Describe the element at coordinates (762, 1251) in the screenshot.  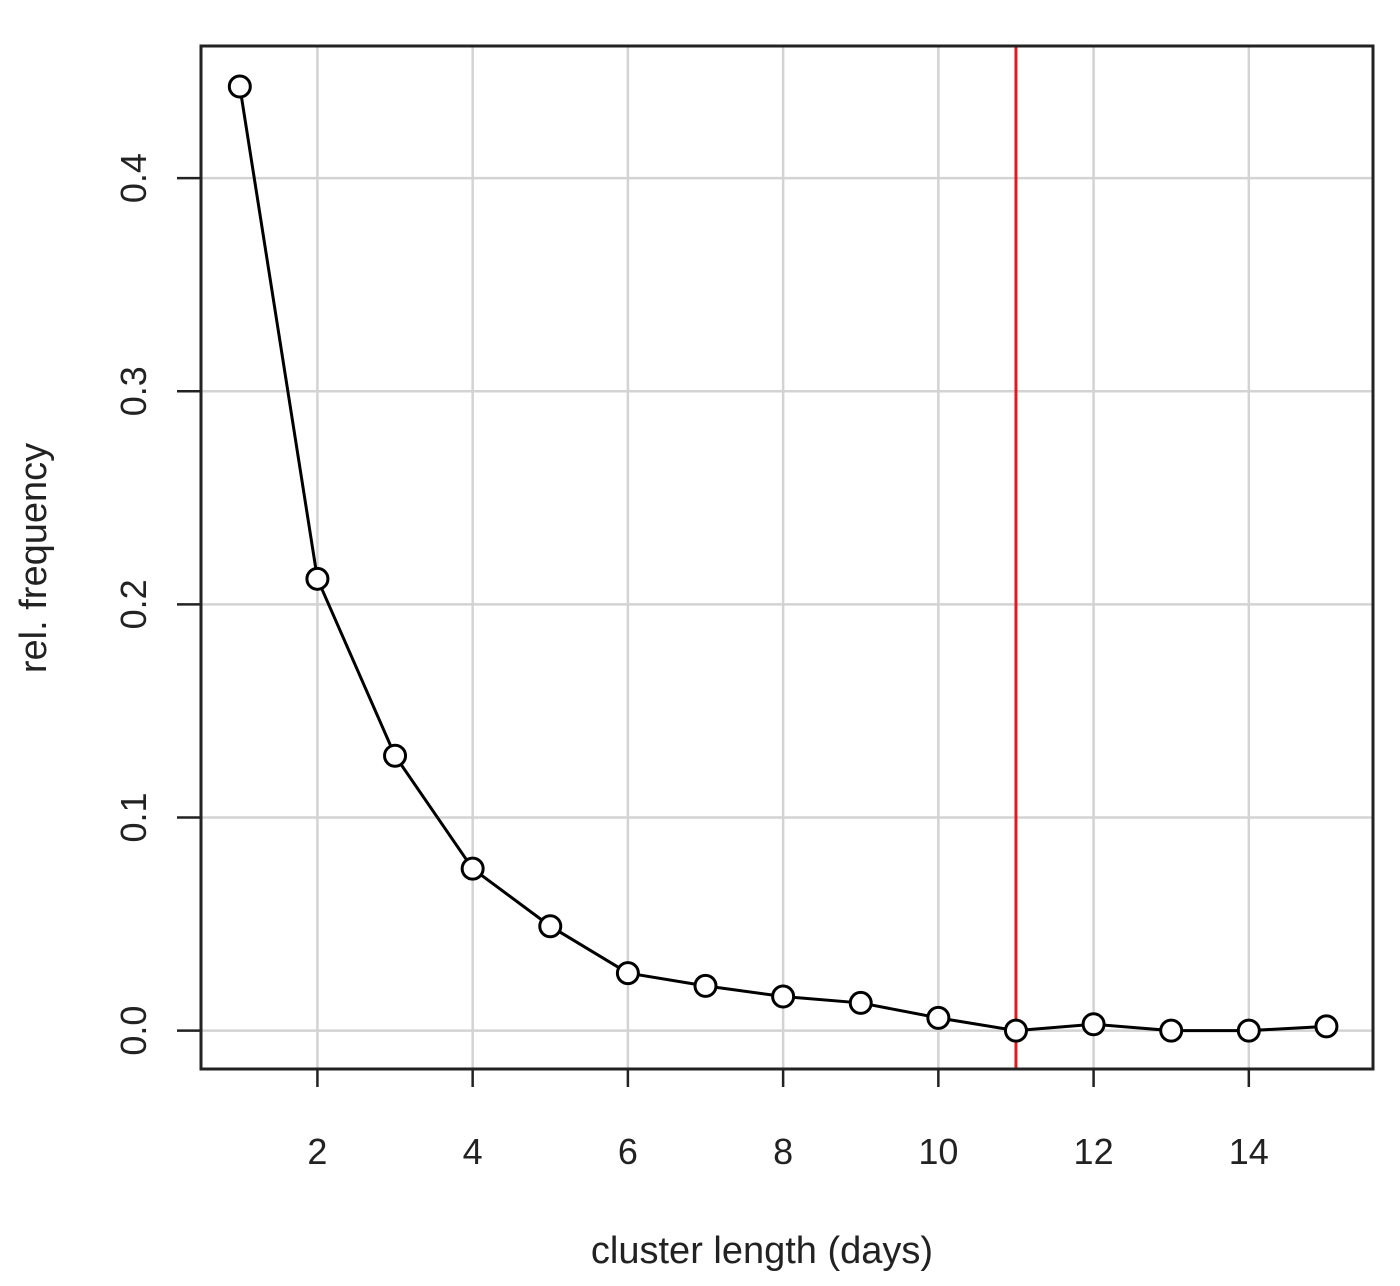
I see `x-axis-label: cluster length (days)` at that location.